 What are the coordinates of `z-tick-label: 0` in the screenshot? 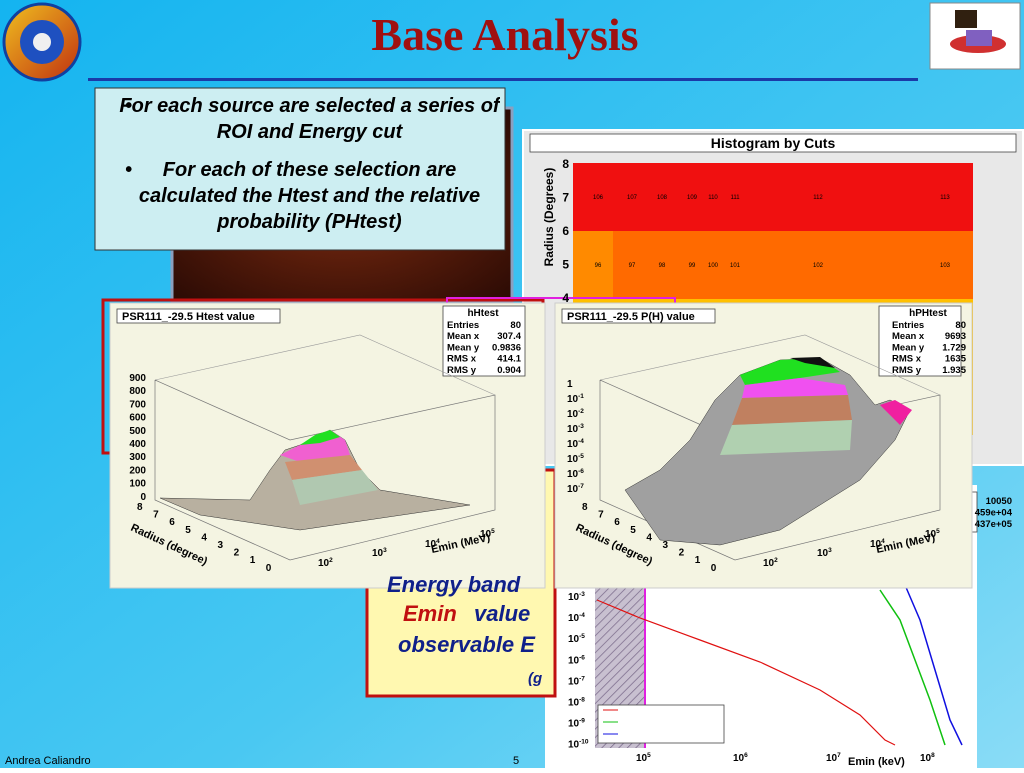 It's located at (143, 497).